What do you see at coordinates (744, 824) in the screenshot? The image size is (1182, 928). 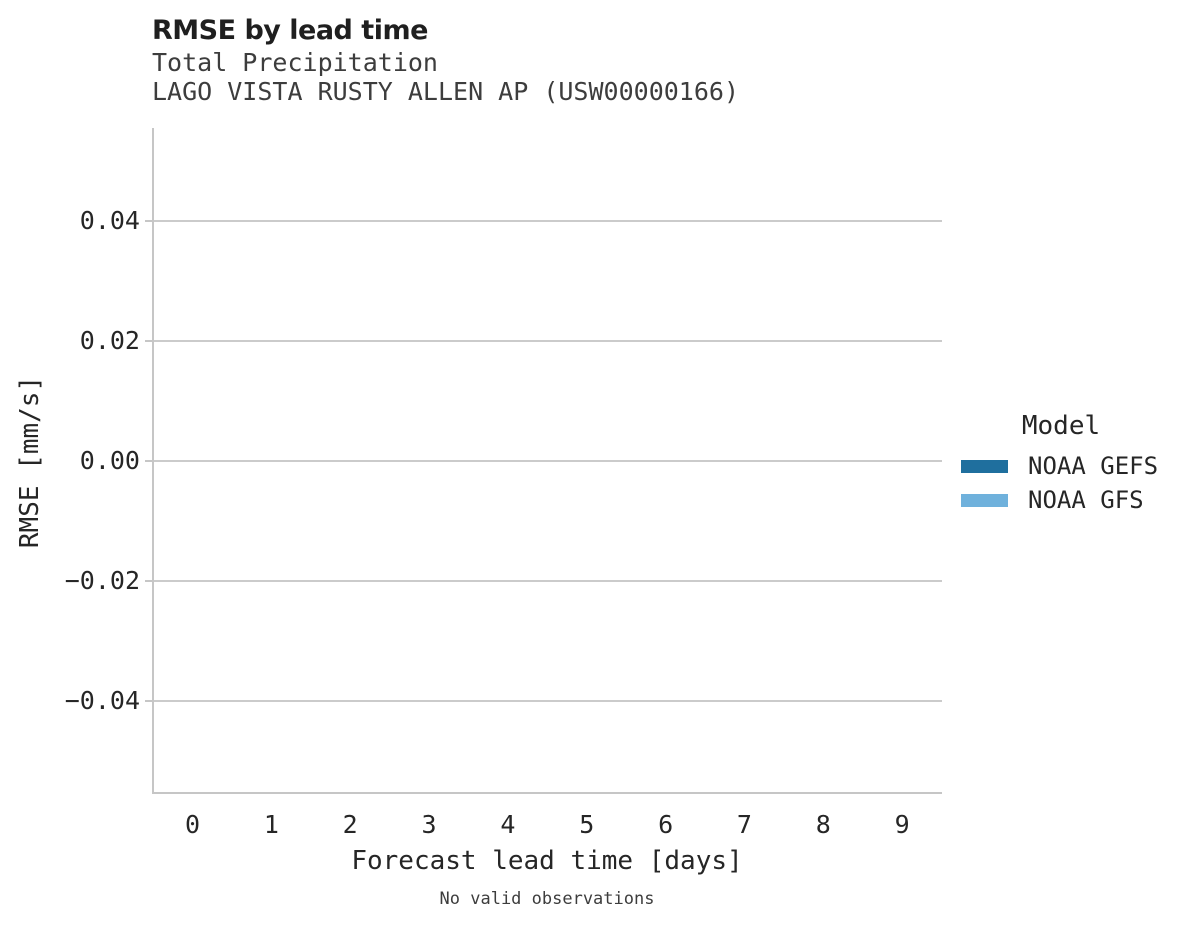 I see `x-tick-label: 7` at bounding box center [744, 824].